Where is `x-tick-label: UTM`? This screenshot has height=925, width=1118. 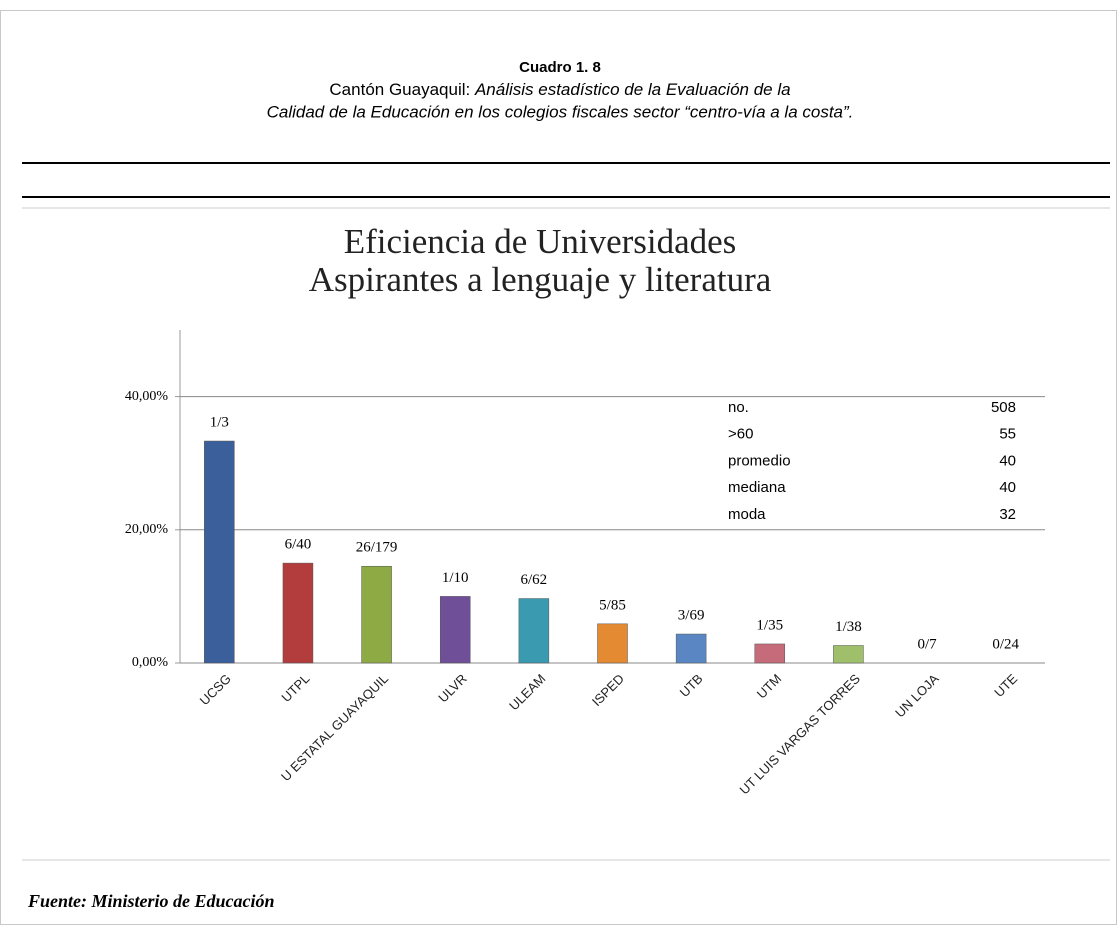 x-tick-label: UTM is located at coordinates (769, 686).